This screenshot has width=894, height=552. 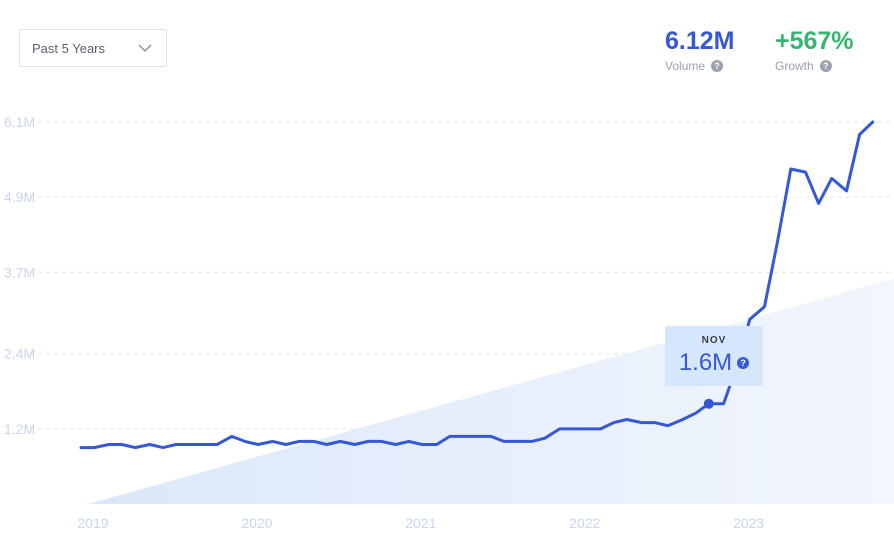 I want to click on y-tick-label: 2.4M, so click(x=19, y=354).